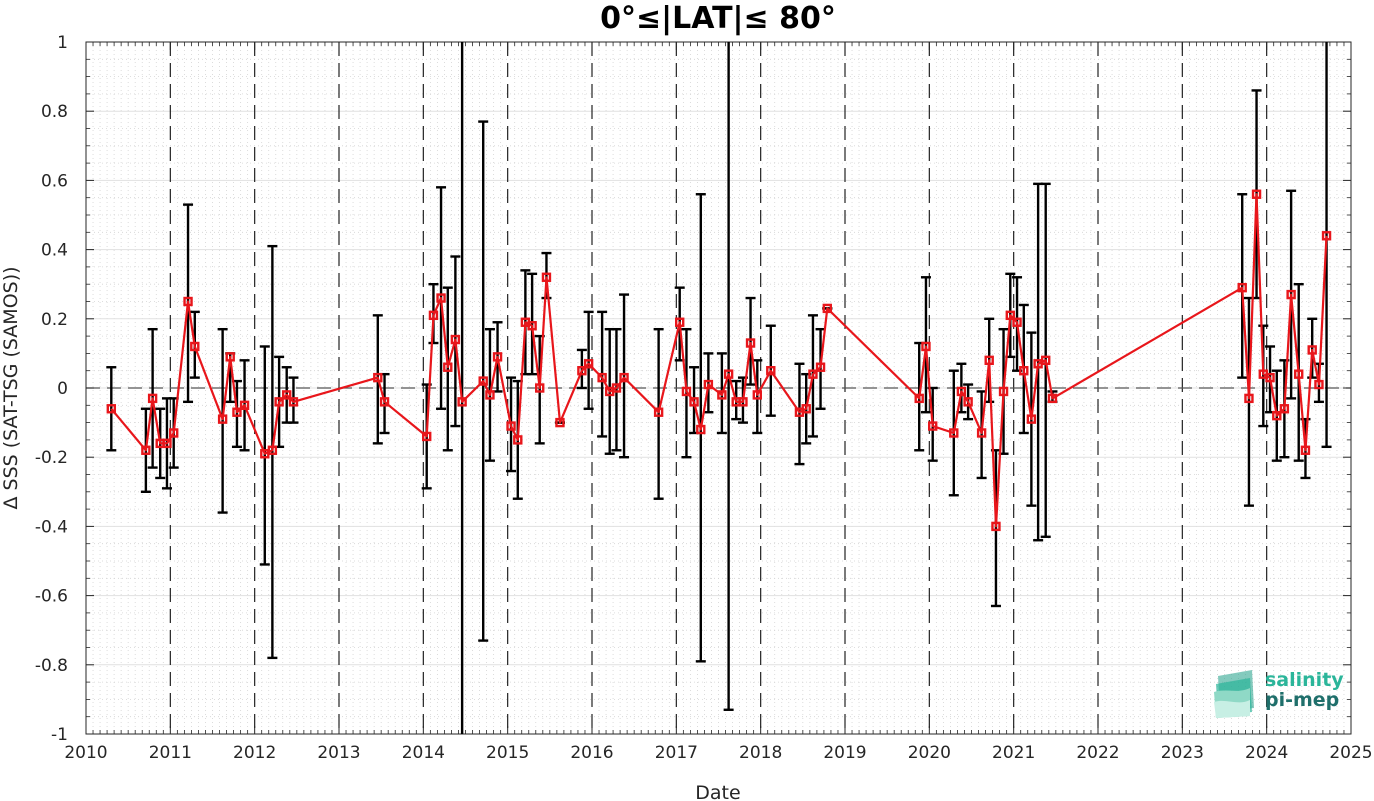  I want to click on logo-wave-icon, so click(1234, 694).